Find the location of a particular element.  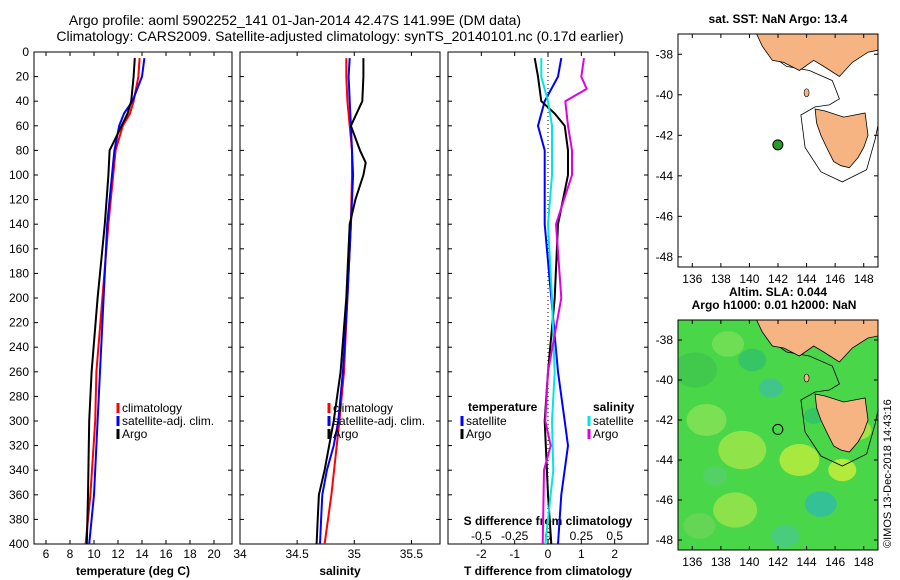

x-tick-label: 10 is located at coordinates (94, 554).